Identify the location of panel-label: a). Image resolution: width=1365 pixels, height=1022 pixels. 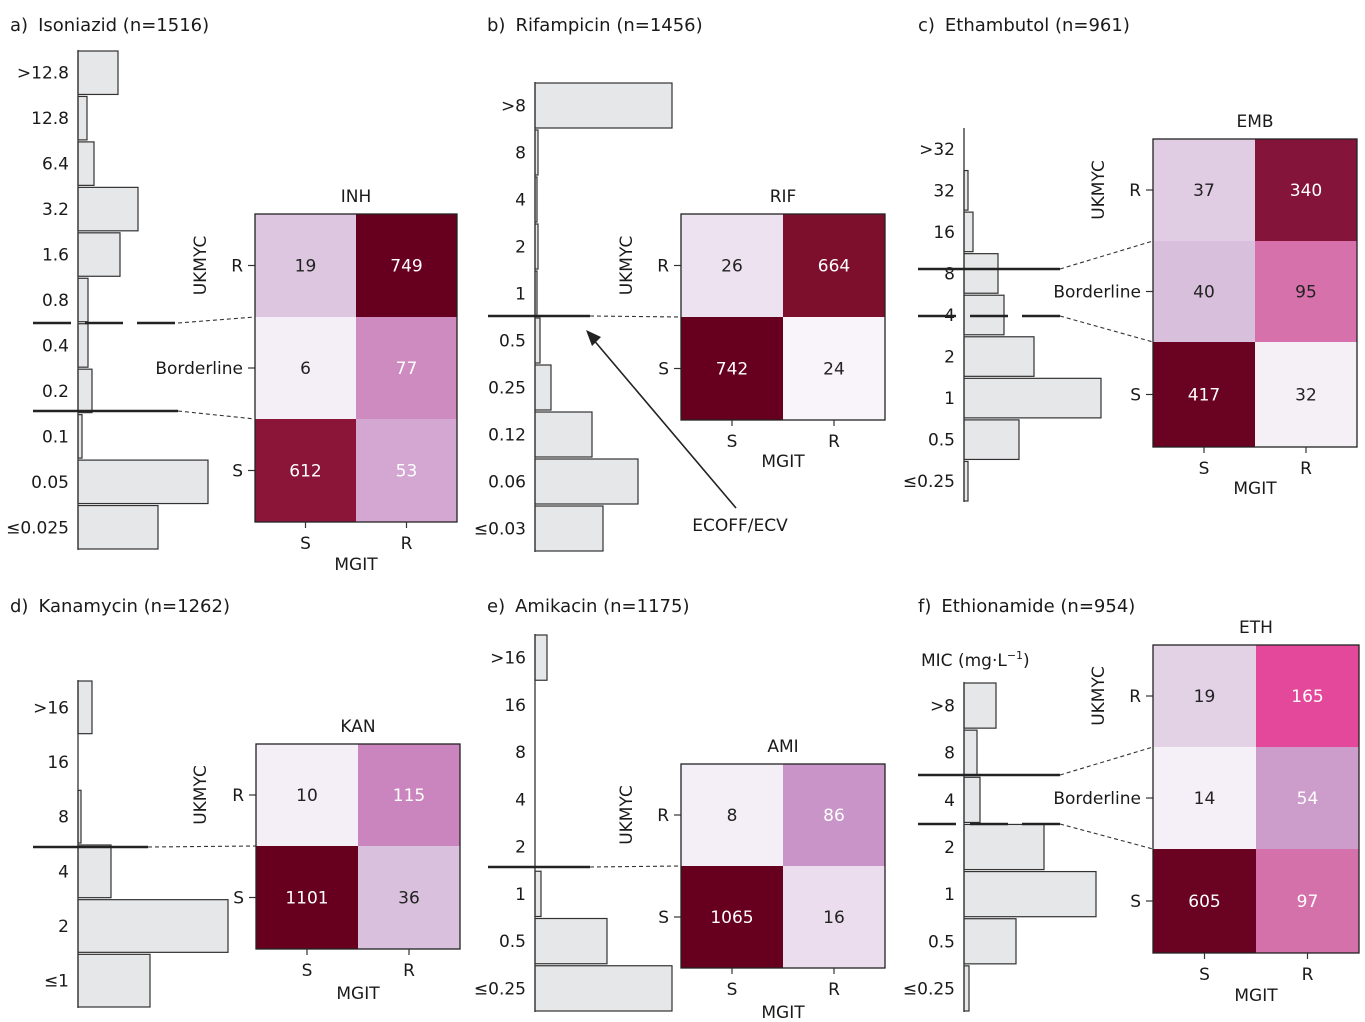
(19, 25).